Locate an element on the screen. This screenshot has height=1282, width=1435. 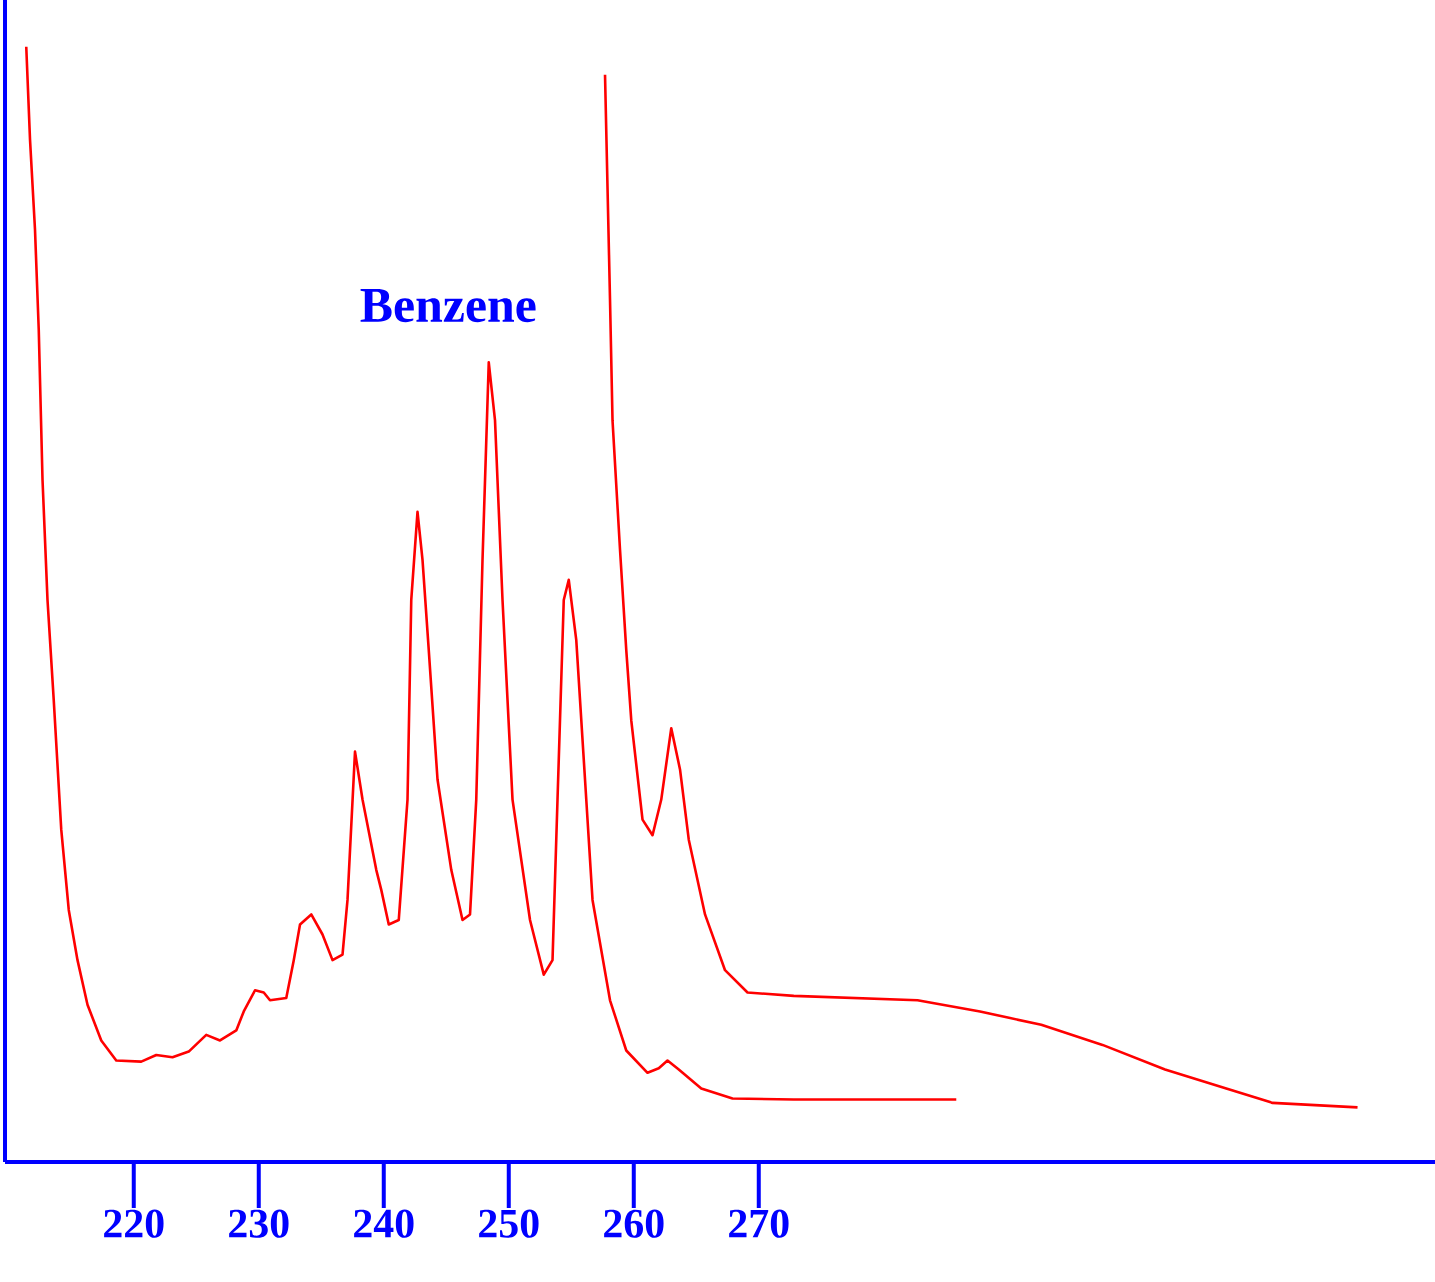
x-tick-label: 230 is located at coordinates (259, 1223).